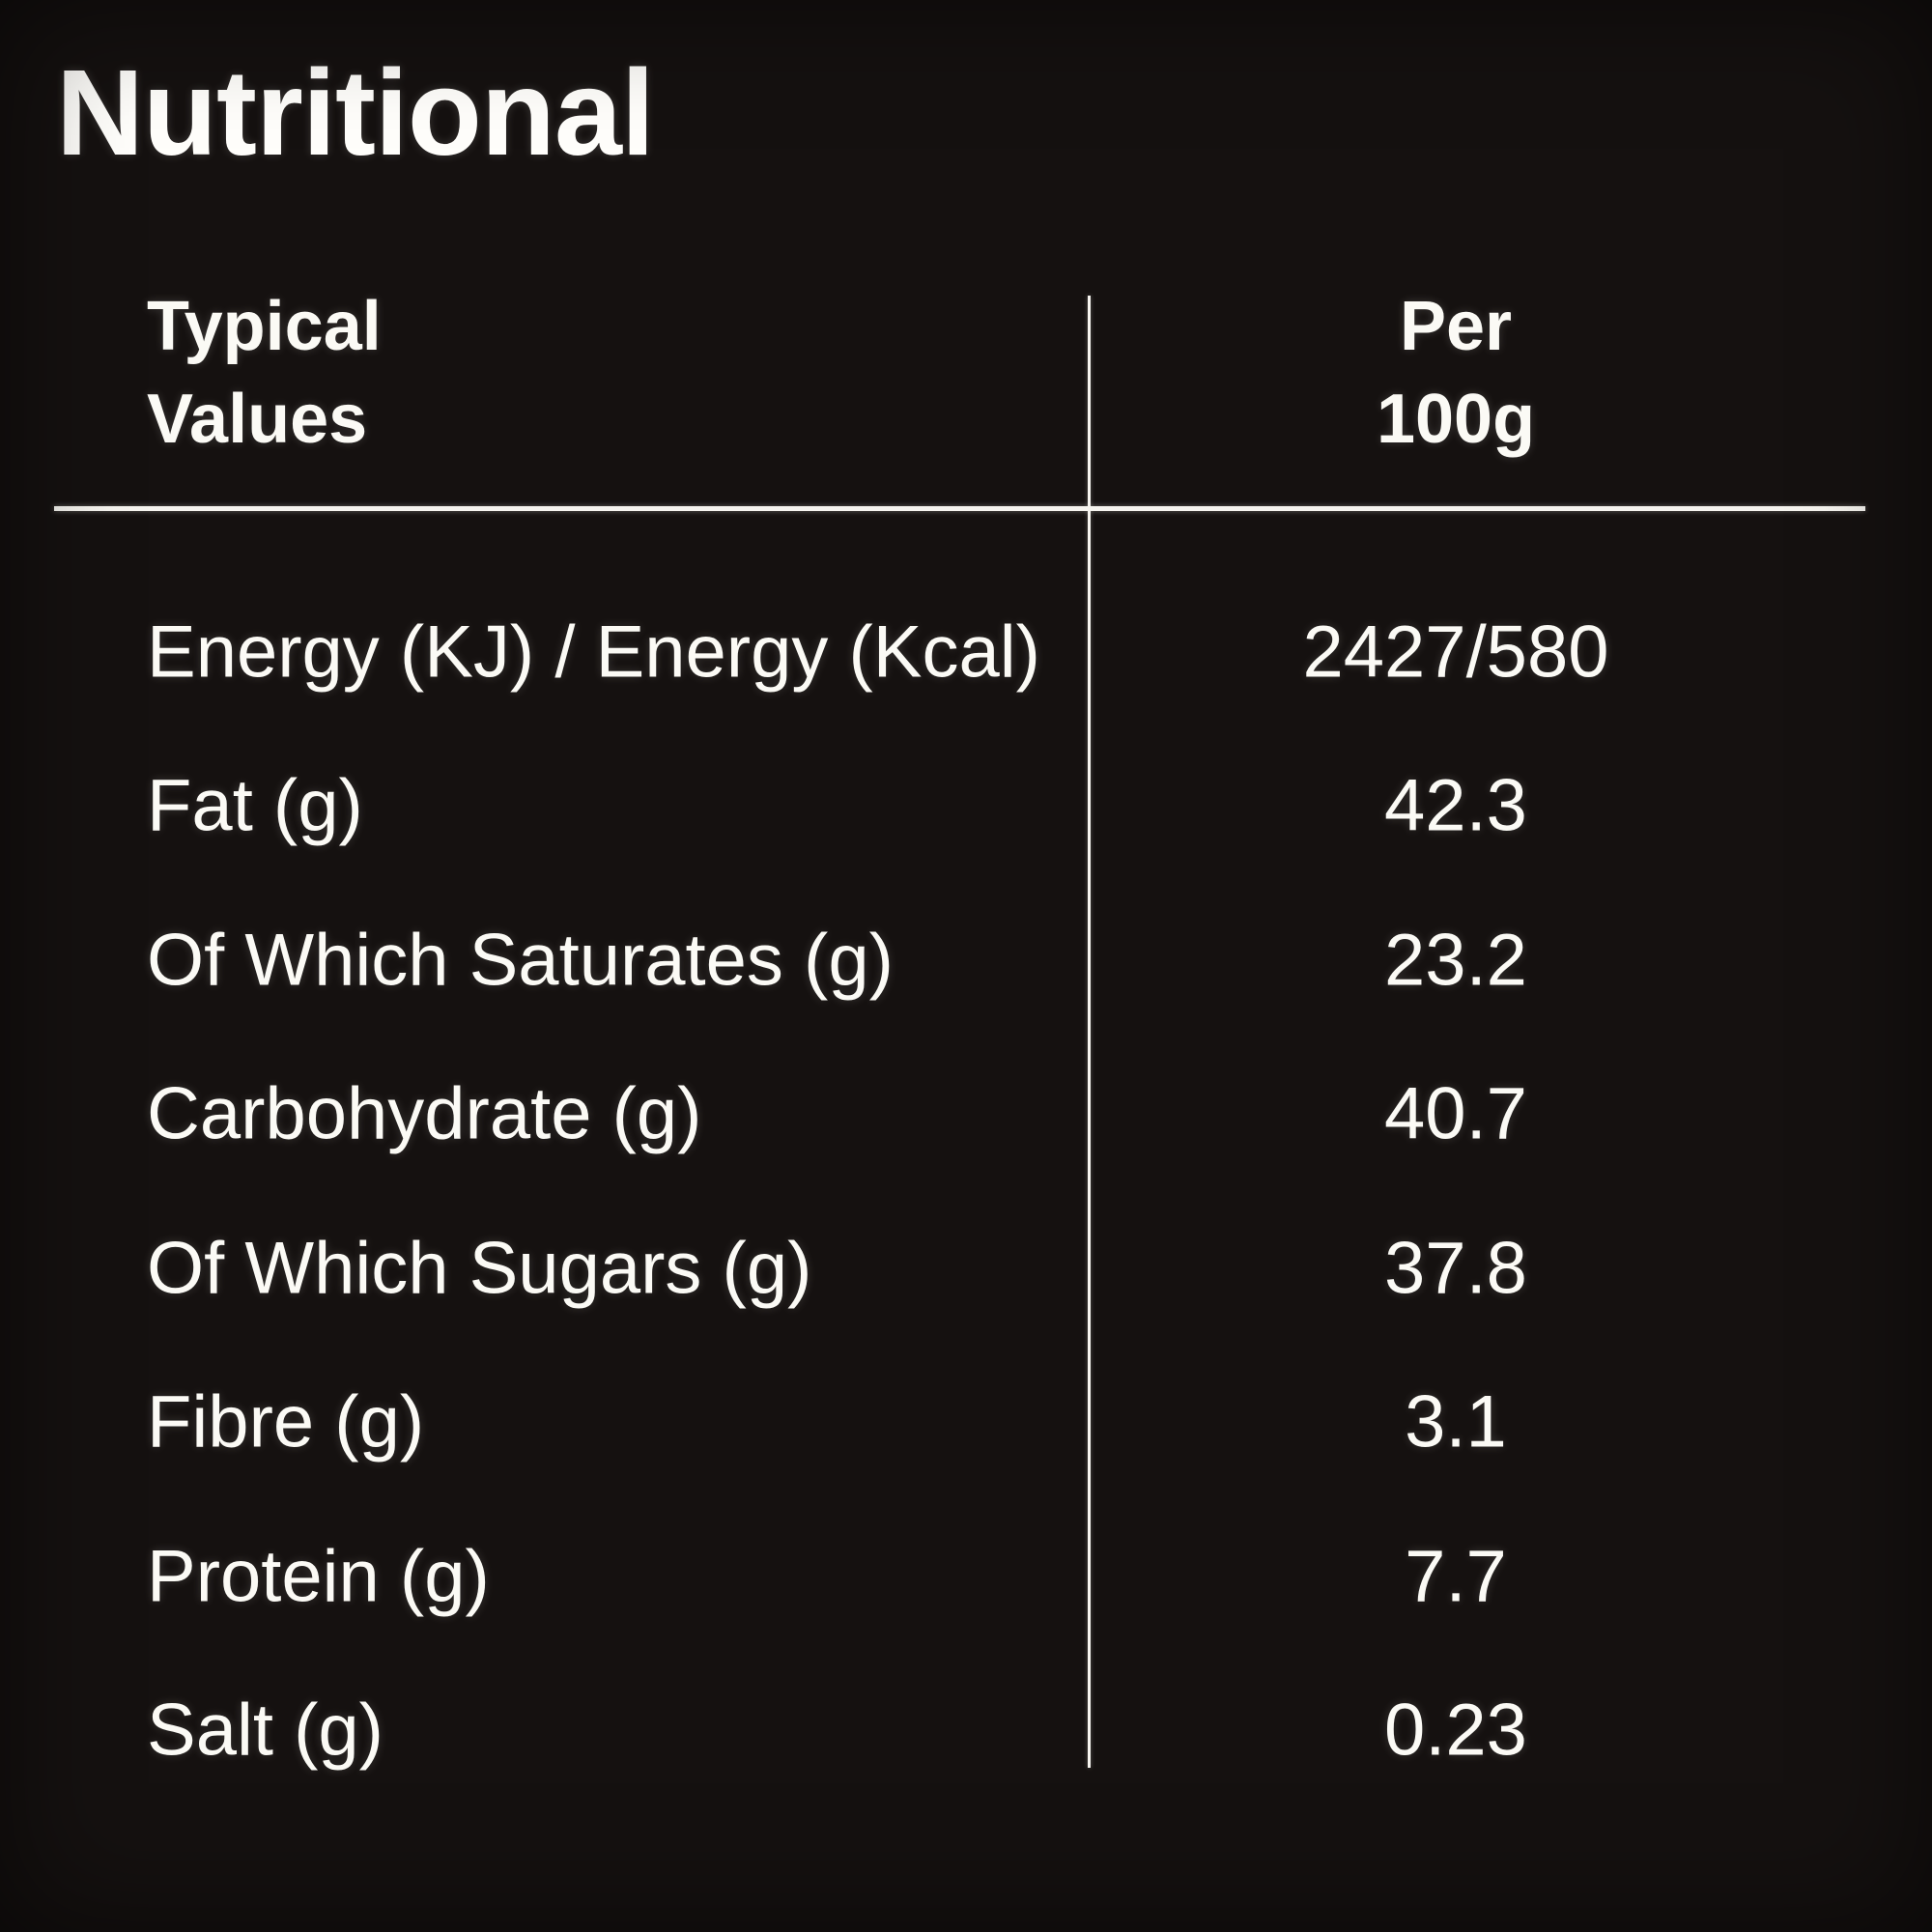 This screenshot has height=1932, width=1932. Describe the element at coordinates (355, 112) in the screenshot. I see `page-title: Nutritional` at that location.